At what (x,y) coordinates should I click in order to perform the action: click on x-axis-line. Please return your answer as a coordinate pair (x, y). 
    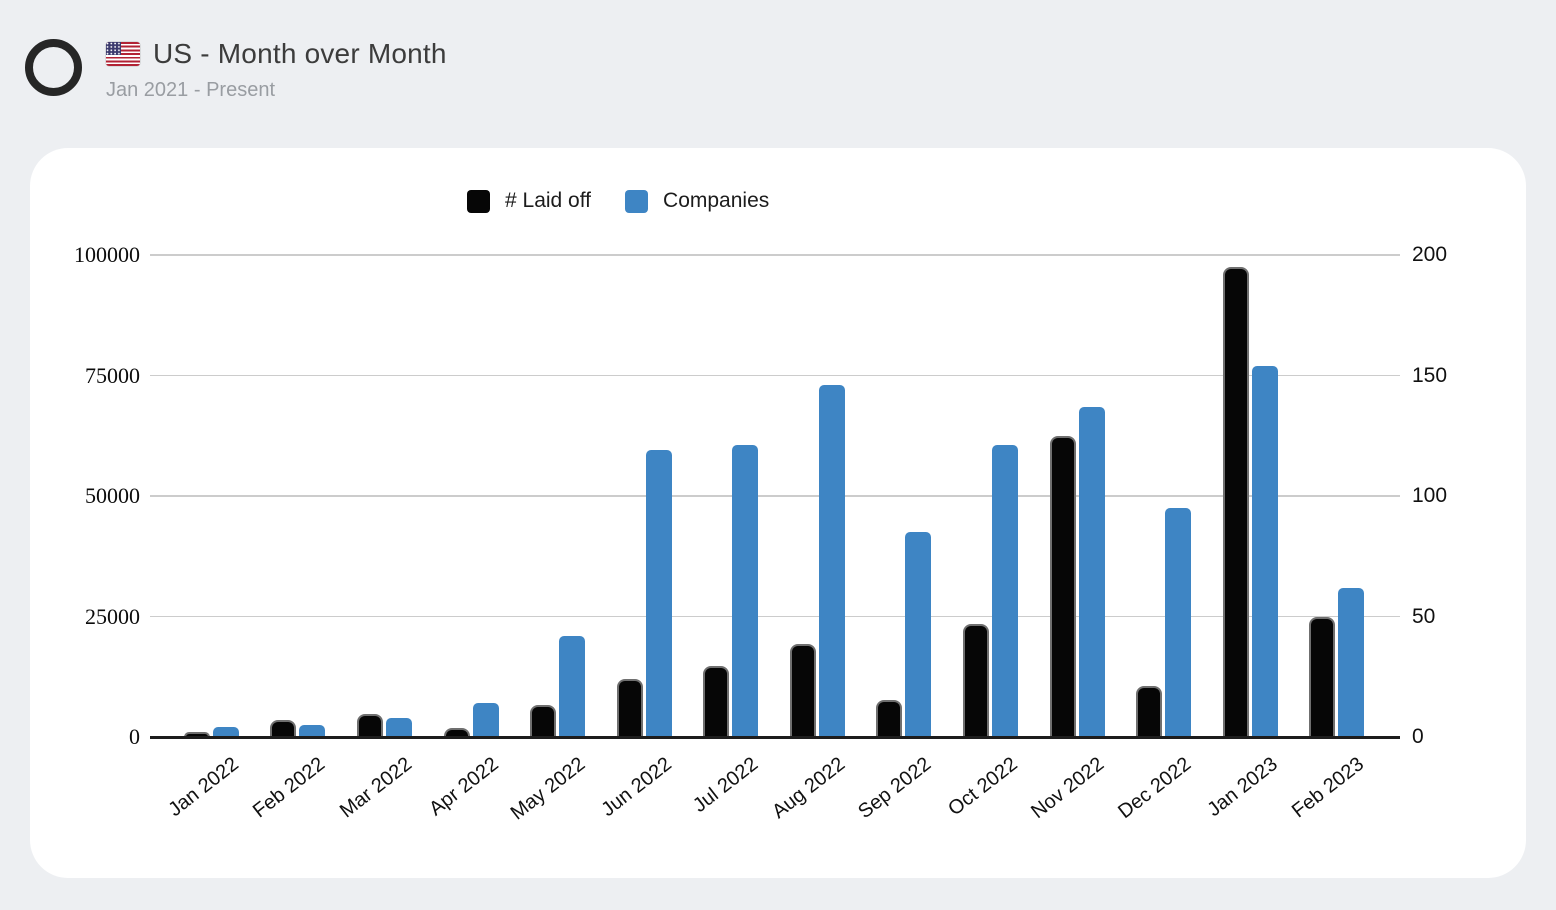
    Looking at the image, I should click on (775, 737).